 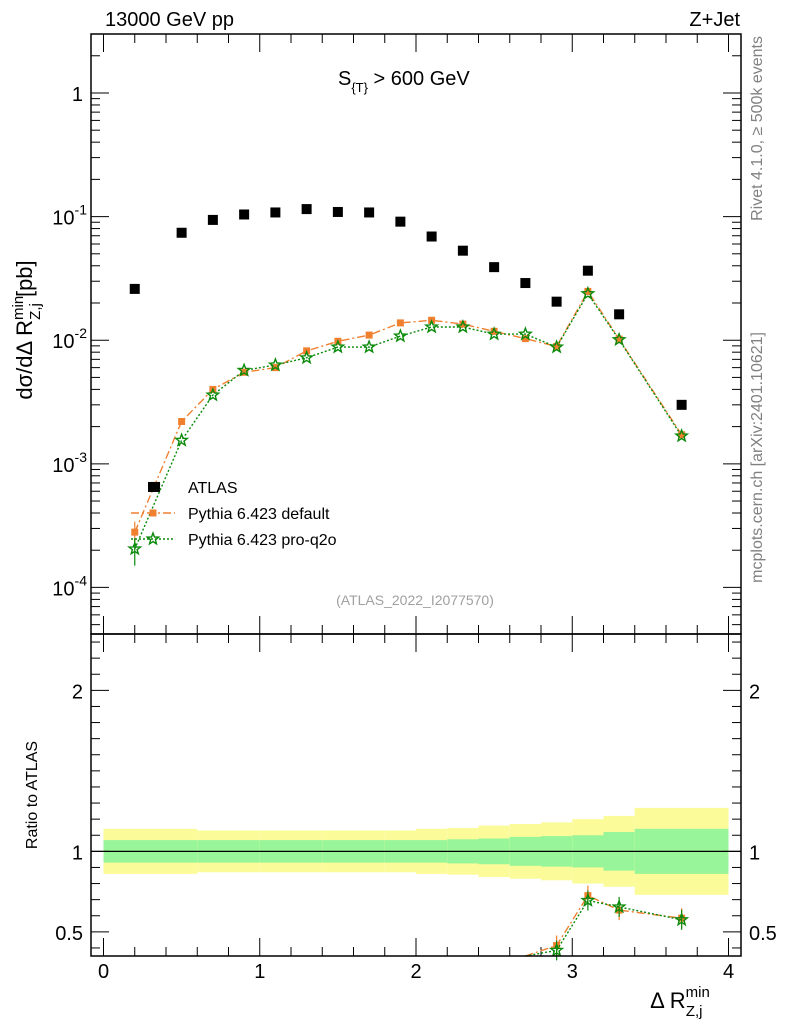 What do you see at coordinates (169, 20) in the screenshot?
I see `header-left: 13000 GeV pp` at bounding box center [169, 20].